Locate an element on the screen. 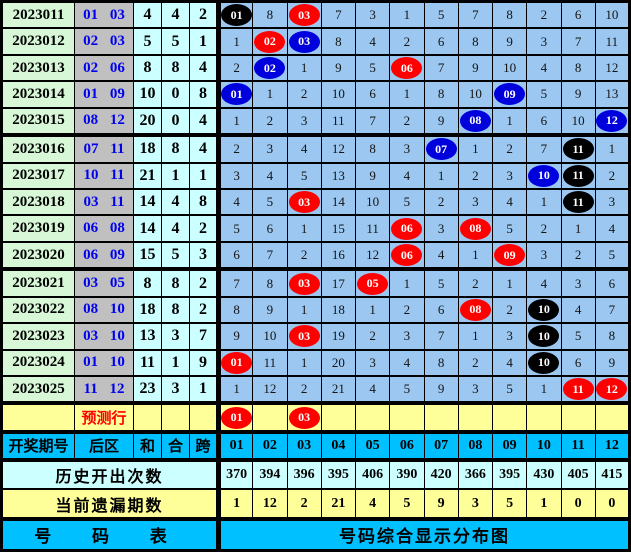 The width and height of the screenshot is (631, 552). kua-cell: 8 is located at coordinates (204, 202).